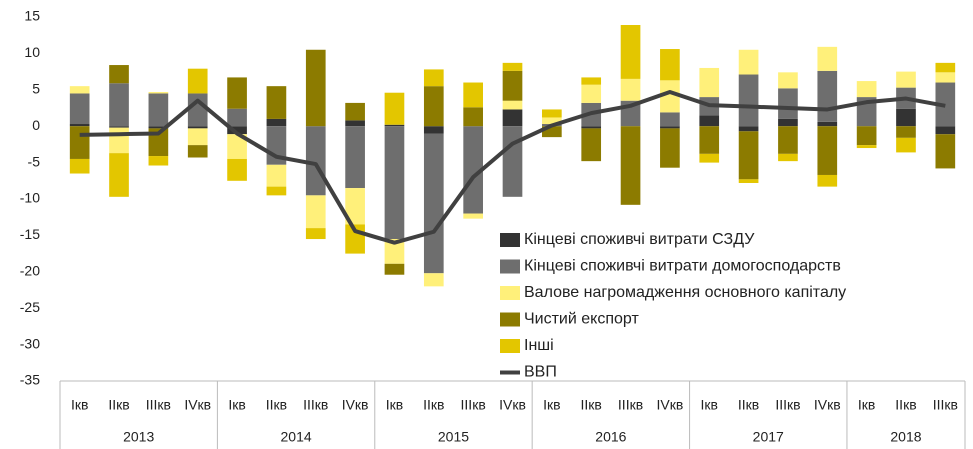  I want to click on year-label: 2016, so click(610, 437).